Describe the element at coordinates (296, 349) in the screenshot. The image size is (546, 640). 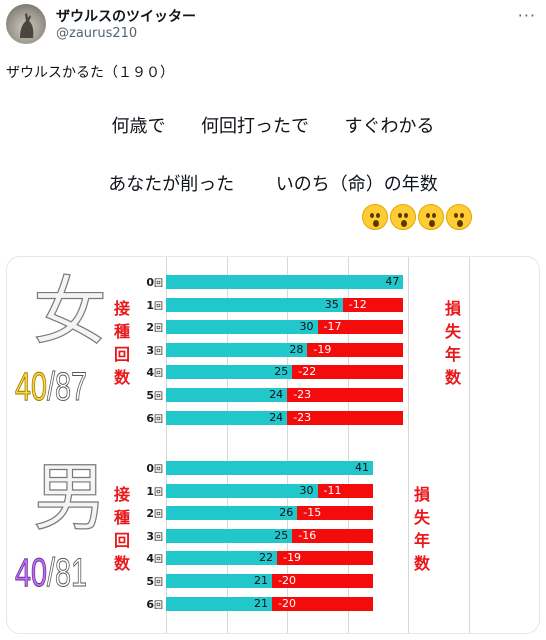
I see `remaining-value: 28` at that location.